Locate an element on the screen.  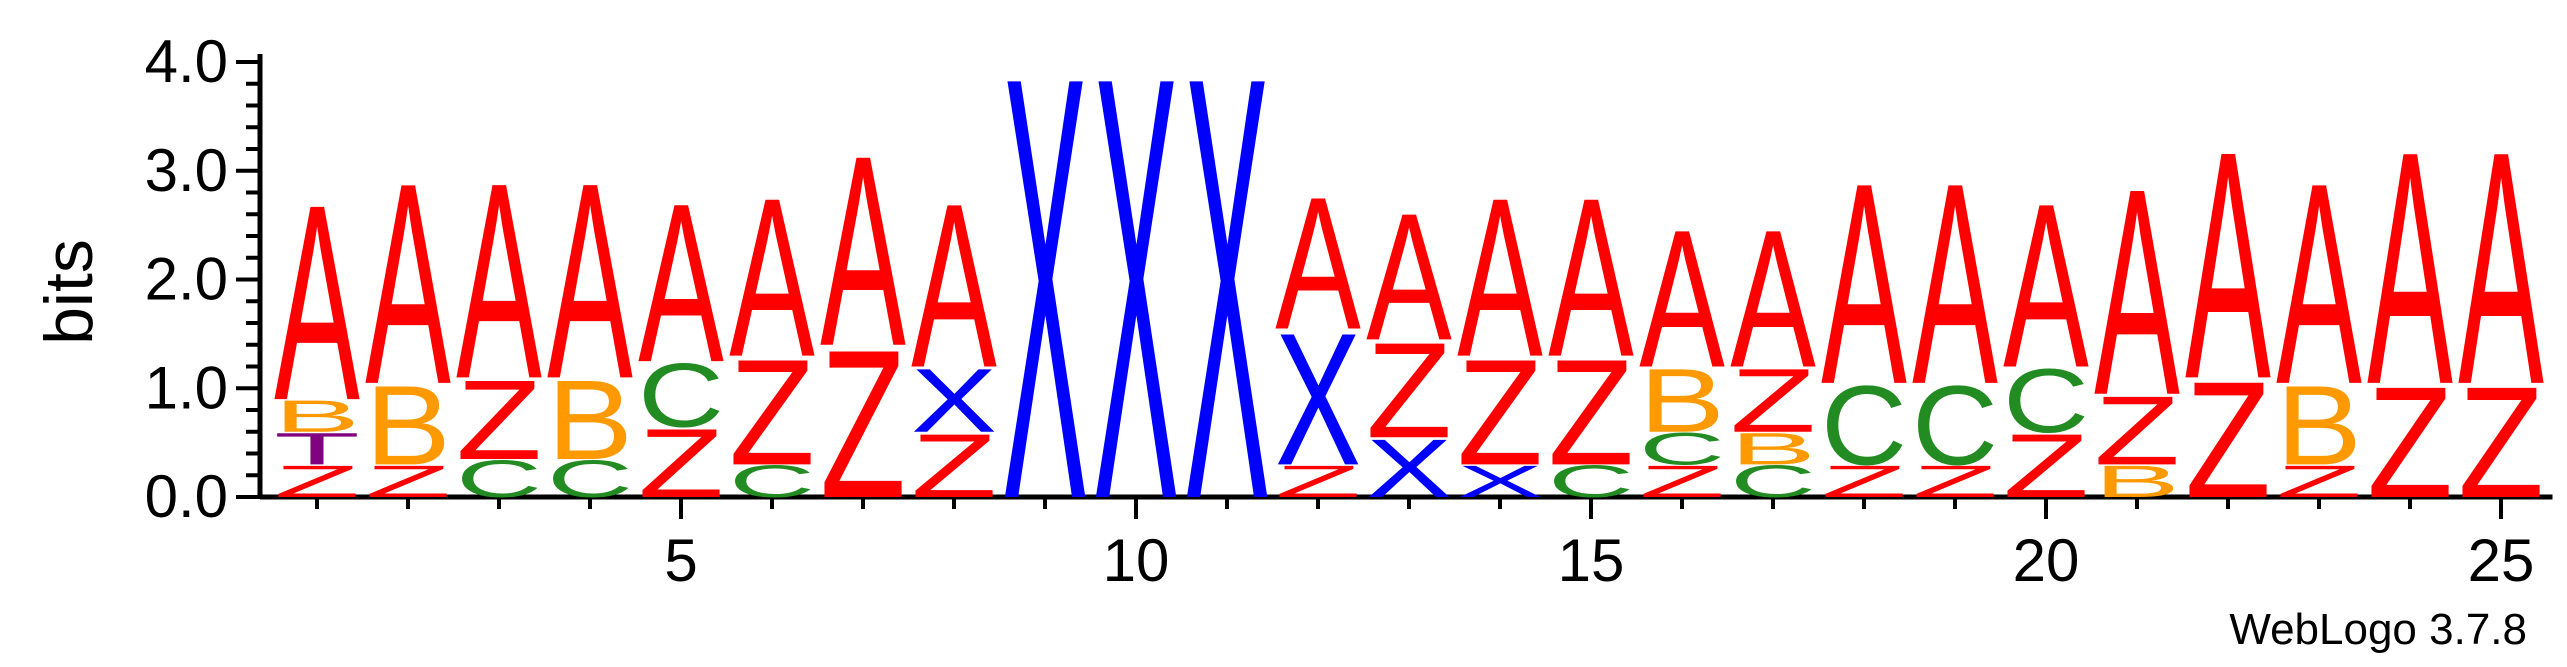
stack-position-7: ZA is located at coordinates (863, 321).